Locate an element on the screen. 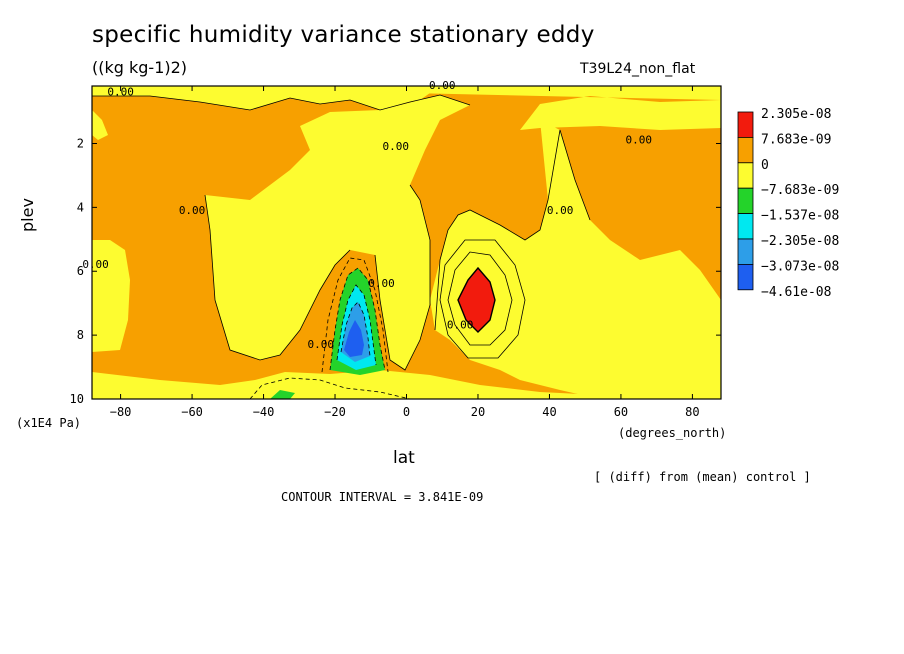 Image resolution: width=904 pixels, height=654 pixels. legend-label: −2.305e-08 is located at coordinates (800, 241).